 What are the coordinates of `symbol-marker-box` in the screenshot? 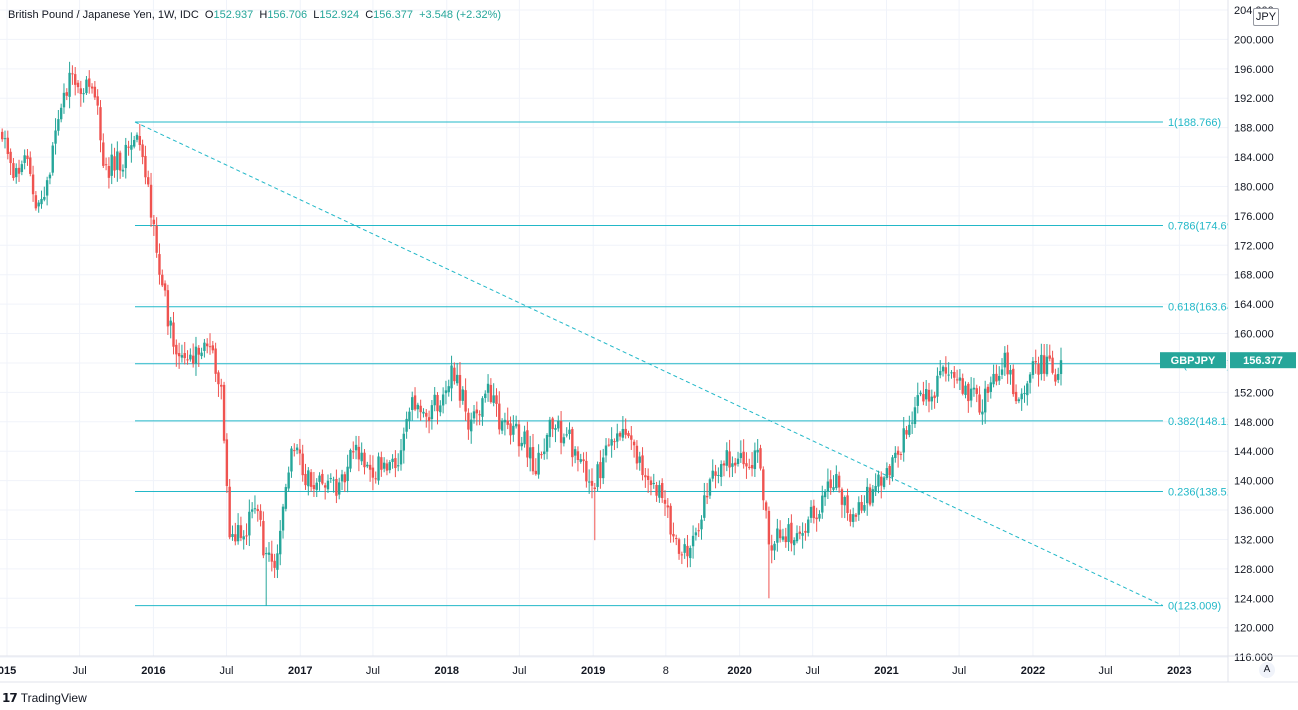 It's located at (1193, 360).